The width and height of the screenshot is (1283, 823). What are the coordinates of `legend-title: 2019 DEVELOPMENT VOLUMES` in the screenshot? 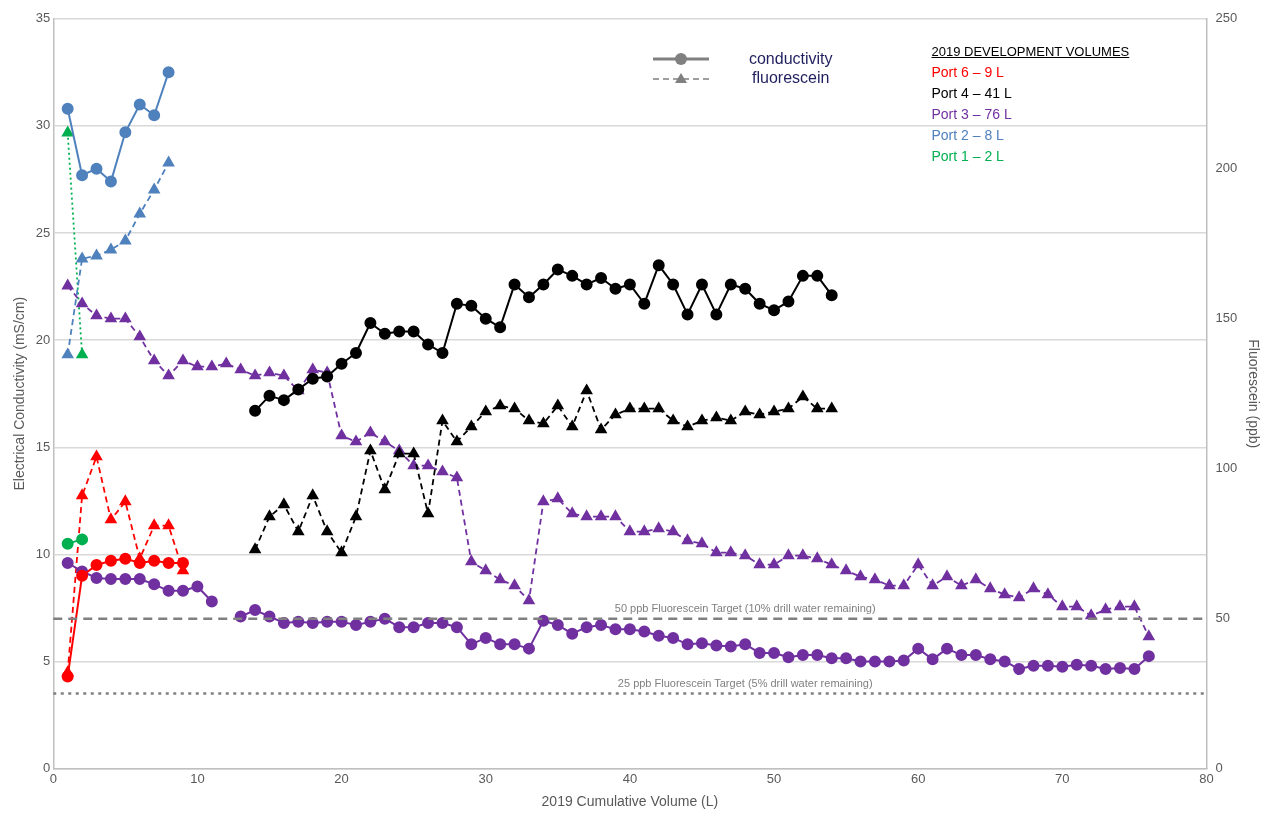 It's located at (1030, 51).